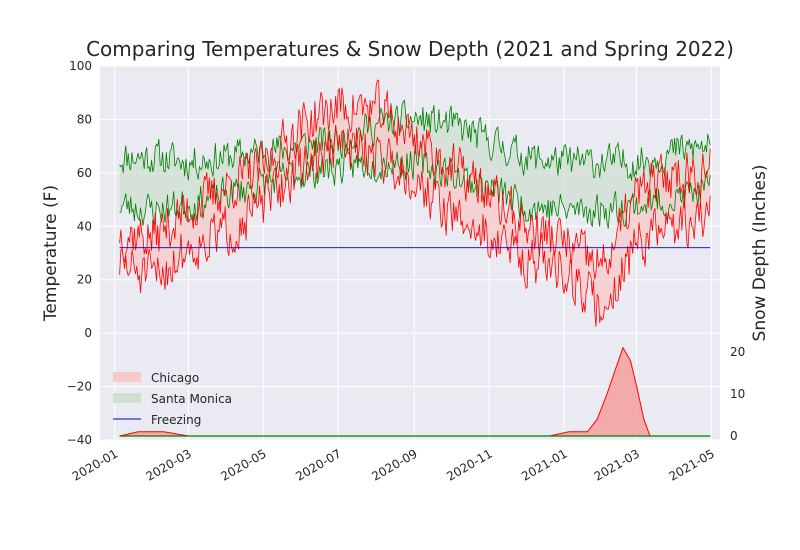  What do you see at coordinates (415, 140) in the screenshot?
I see `high-line-santa-monica` at bounding box center [415, 140].